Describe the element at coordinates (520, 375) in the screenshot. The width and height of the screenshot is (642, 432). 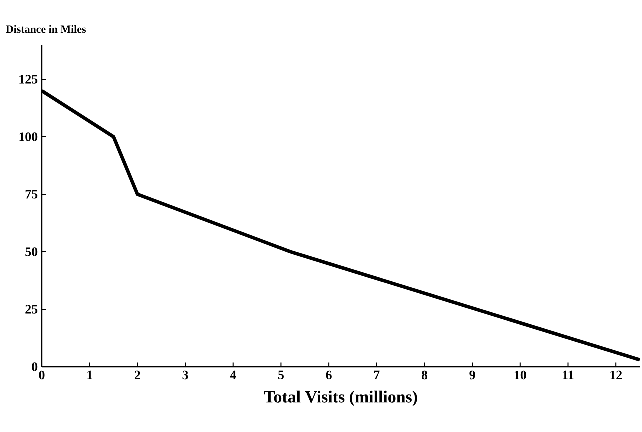
I see `x-tick-label: 10` at that location.